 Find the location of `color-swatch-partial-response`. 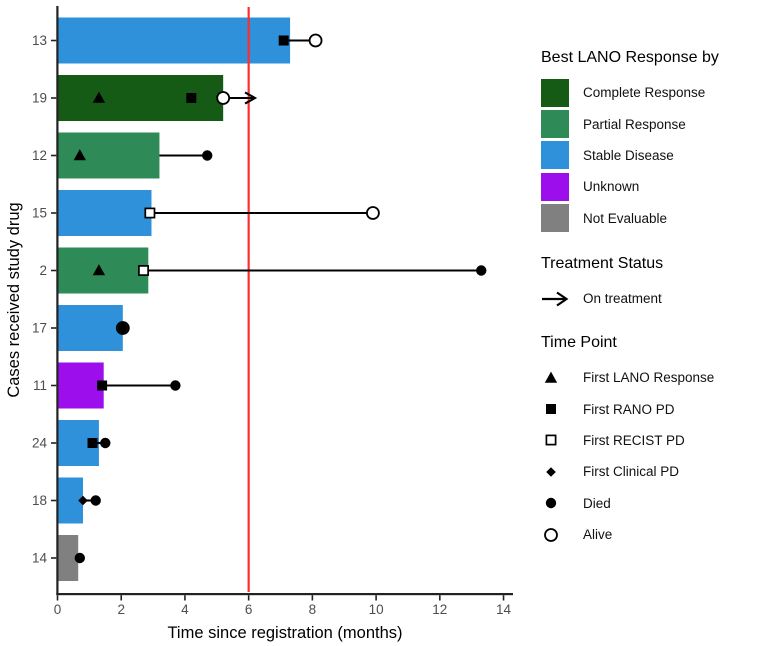

color-swatch-partial-response is located at coordinates (555, 124).